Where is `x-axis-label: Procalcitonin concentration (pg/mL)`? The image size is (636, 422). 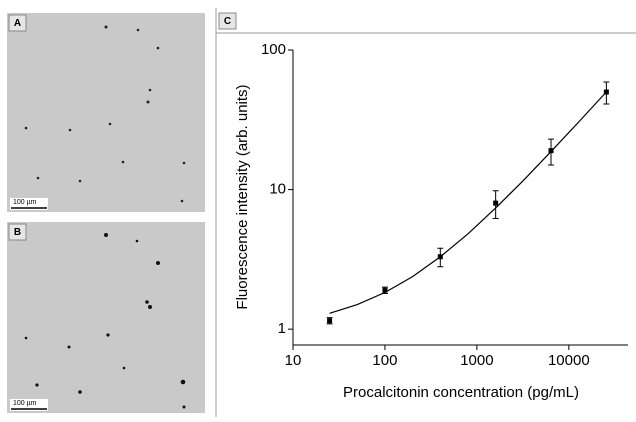
x-axis-label: Procalcitonin concentration (pg/mL) is located at coordinates (461, 392).